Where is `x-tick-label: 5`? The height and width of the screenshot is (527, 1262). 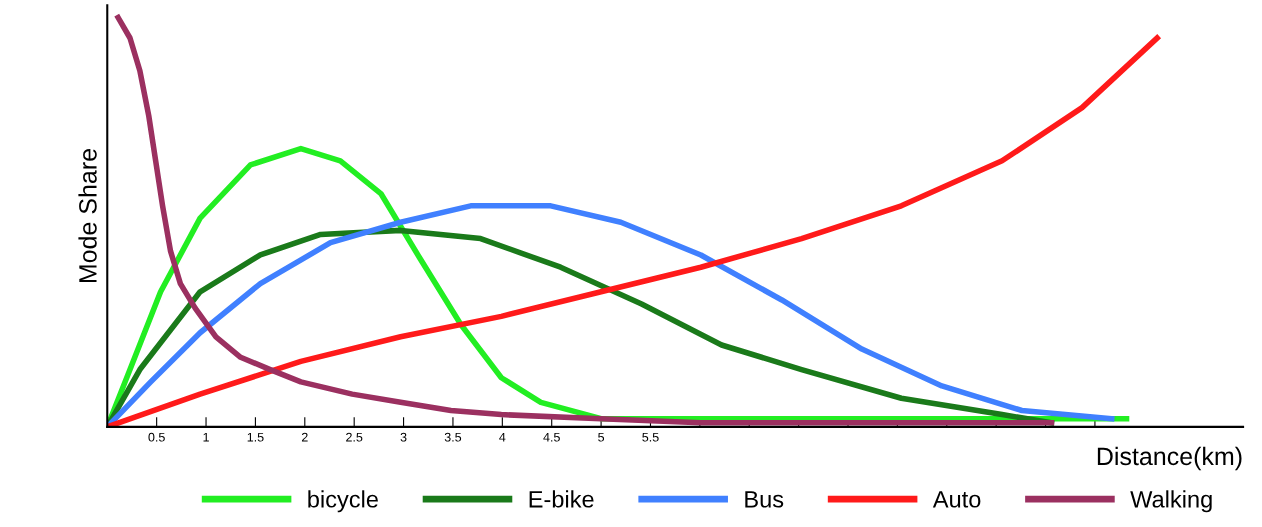 x-tick-label: 5 is located at coordinates (601, 437).